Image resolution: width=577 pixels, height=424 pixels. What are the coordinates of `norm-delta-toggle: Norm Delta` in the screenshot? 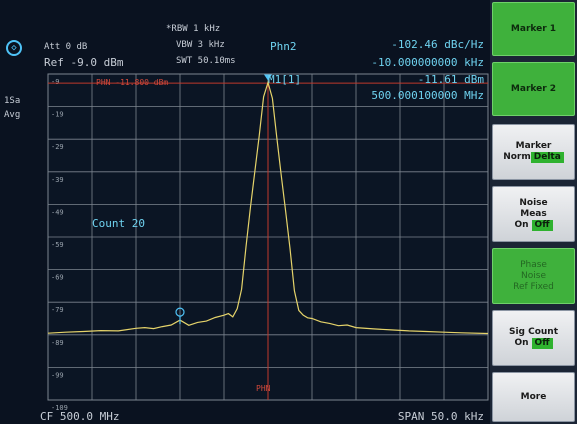 It's located at (533, 157).